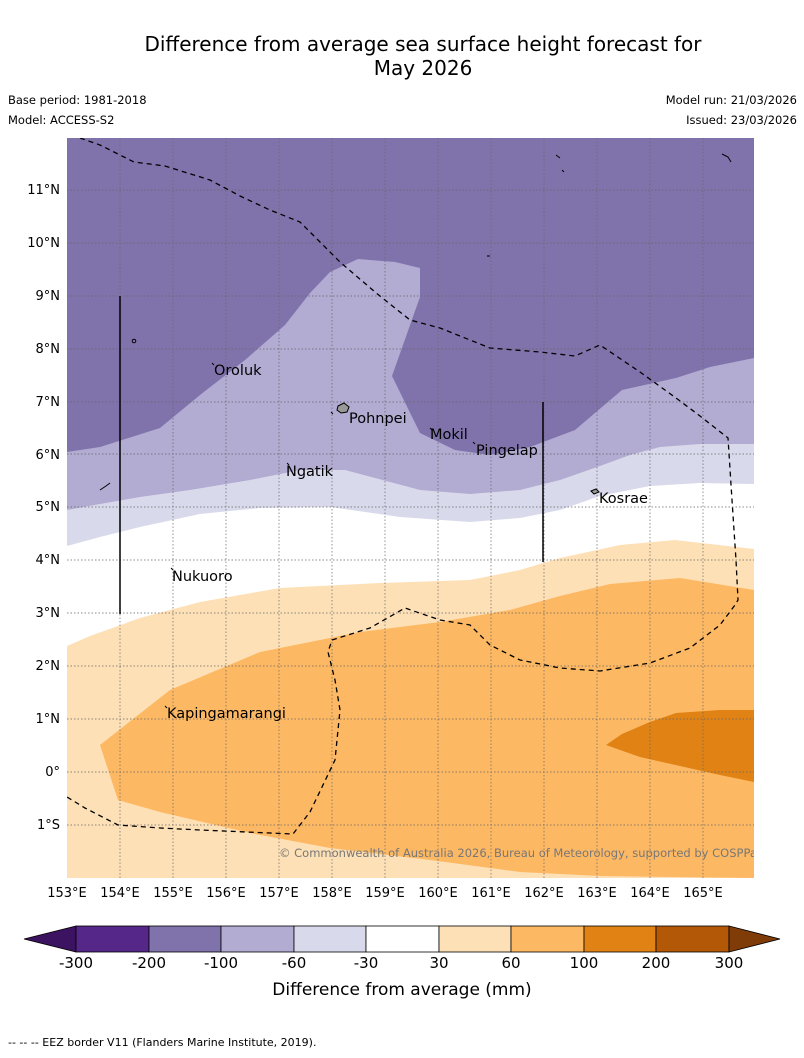  Describe the element at coordinates (226, 893) in the screenshot. I see `lon-label: 156°E` at that location.